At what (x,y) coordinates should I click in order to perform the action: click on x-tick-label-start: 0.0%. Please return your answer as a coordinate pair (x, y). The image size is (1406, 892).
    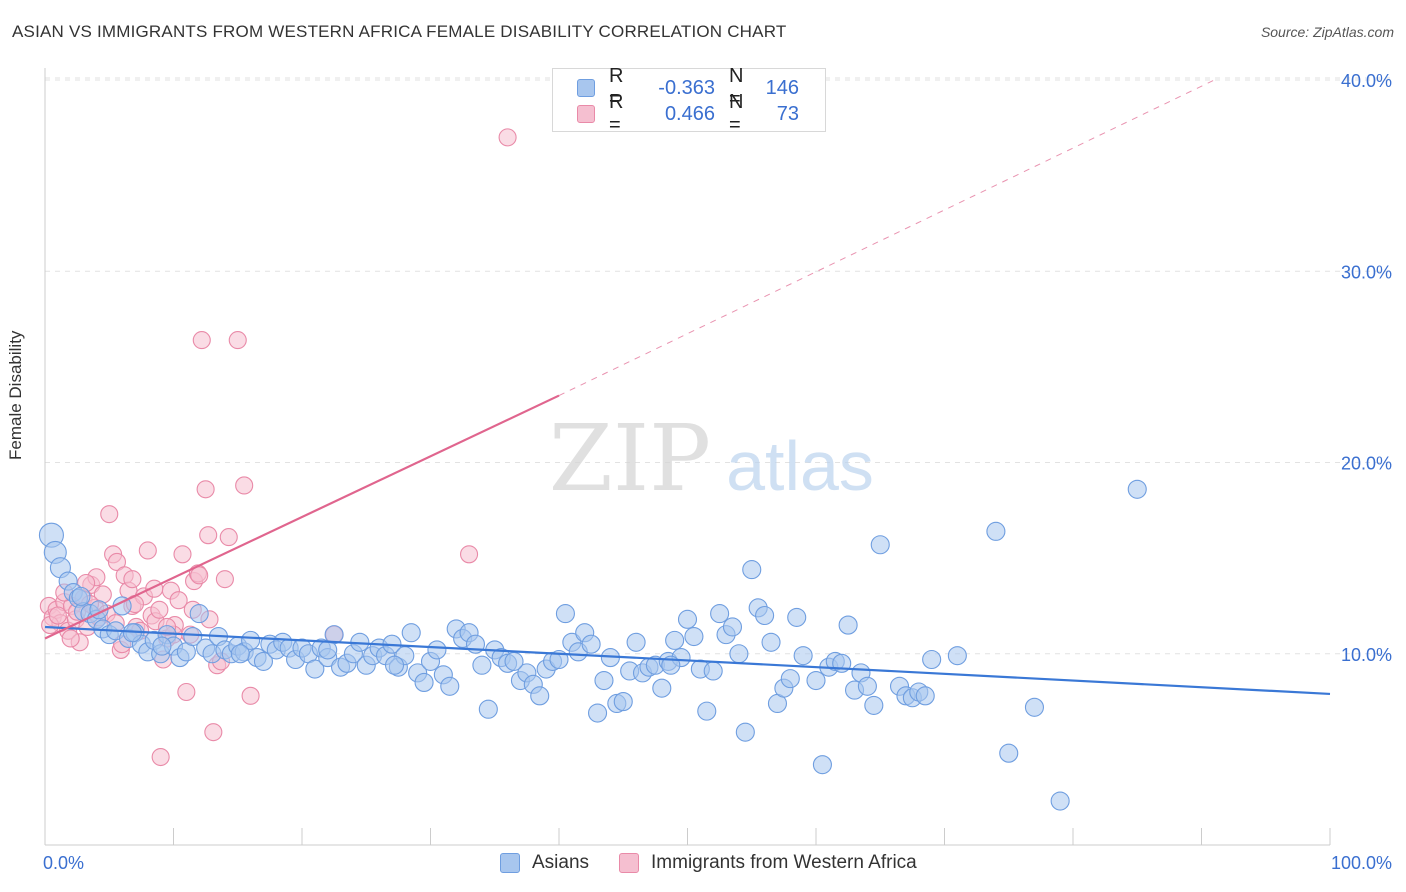
    Looking at the image, I should click on (63, 863).